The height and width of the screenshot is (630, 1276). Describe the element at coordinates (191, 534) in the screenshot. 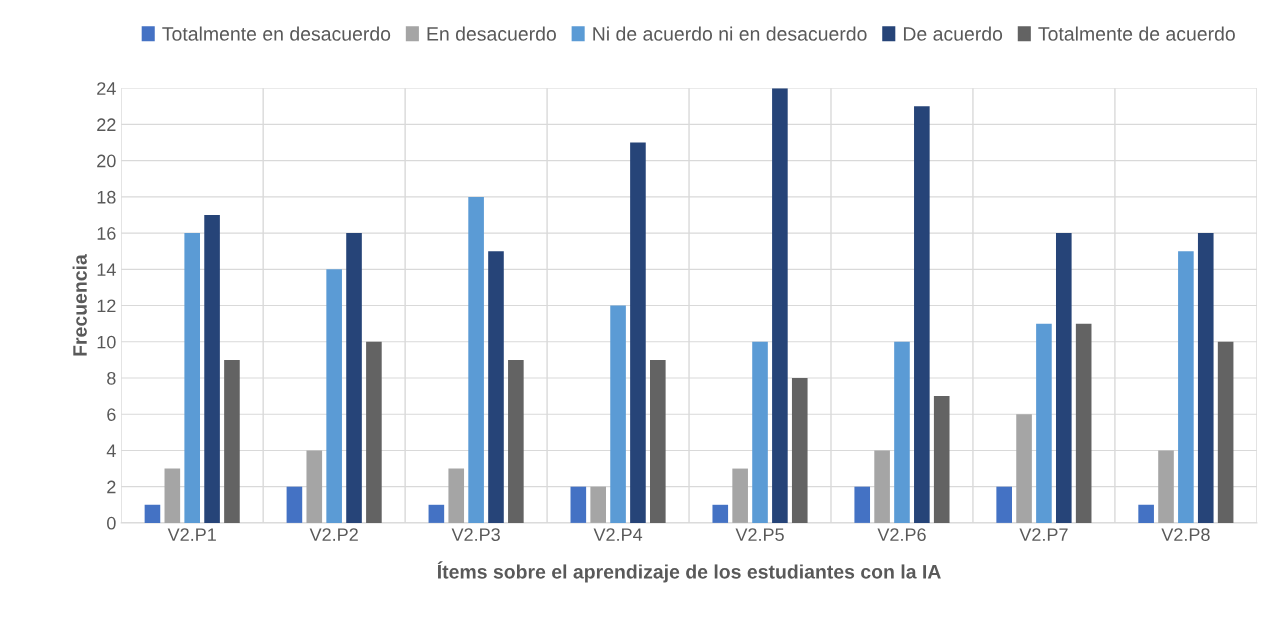

I see `x-tick-label: V2.P1` at that location.